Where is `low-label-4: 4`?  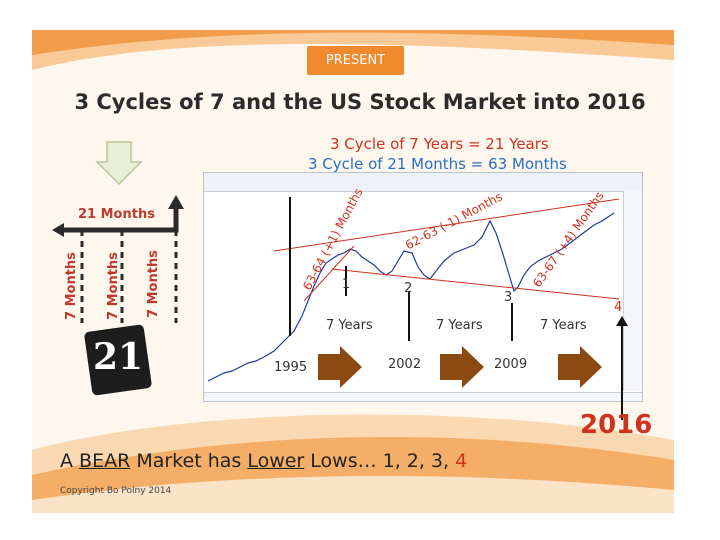
low-label-4: 4 is located at coordinates (618, 307).